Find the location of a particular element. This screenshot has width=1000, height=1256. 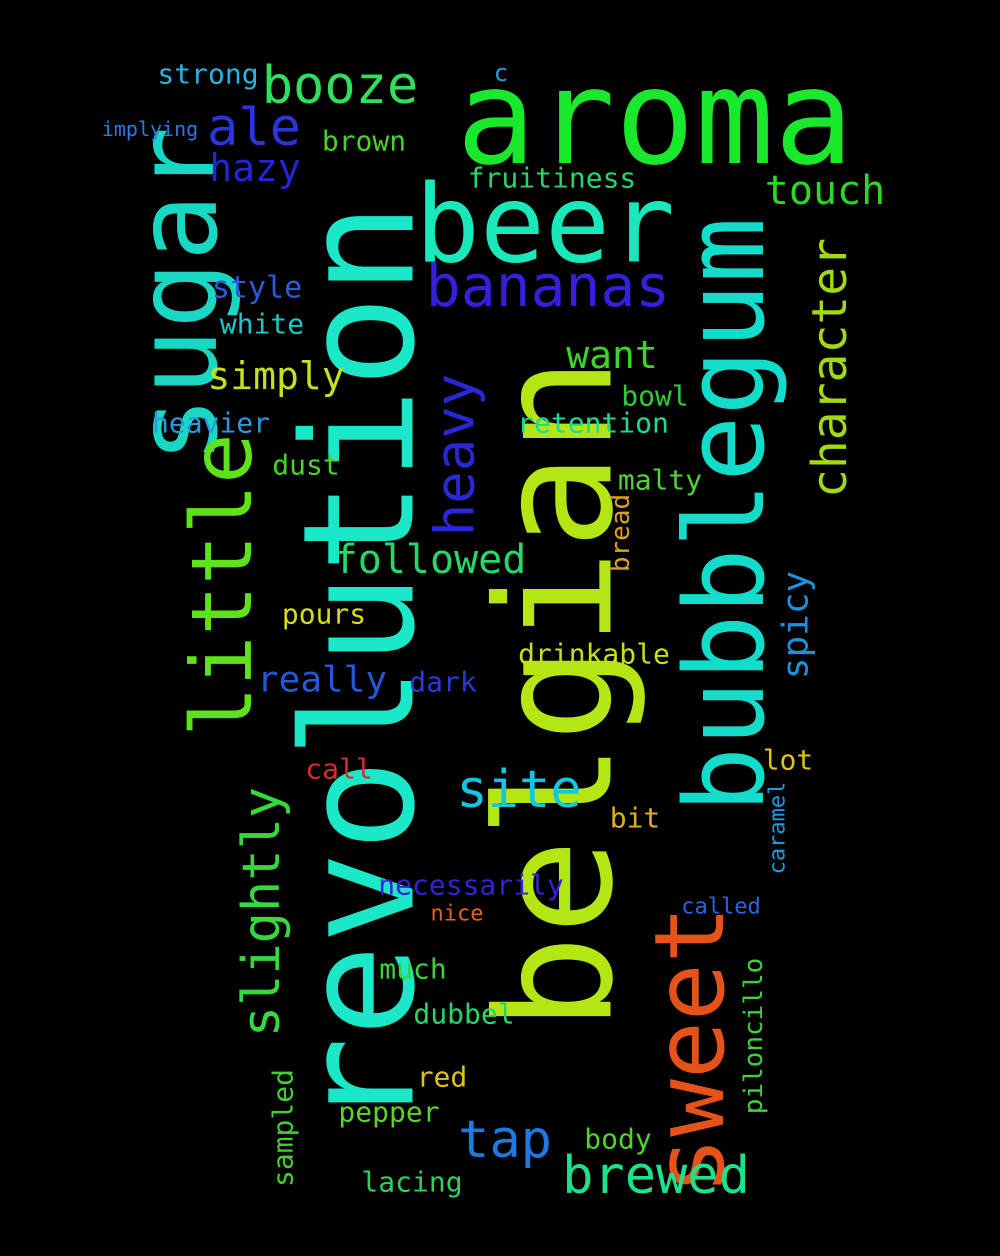

word-body: body is located at coordinates (617, 1139).